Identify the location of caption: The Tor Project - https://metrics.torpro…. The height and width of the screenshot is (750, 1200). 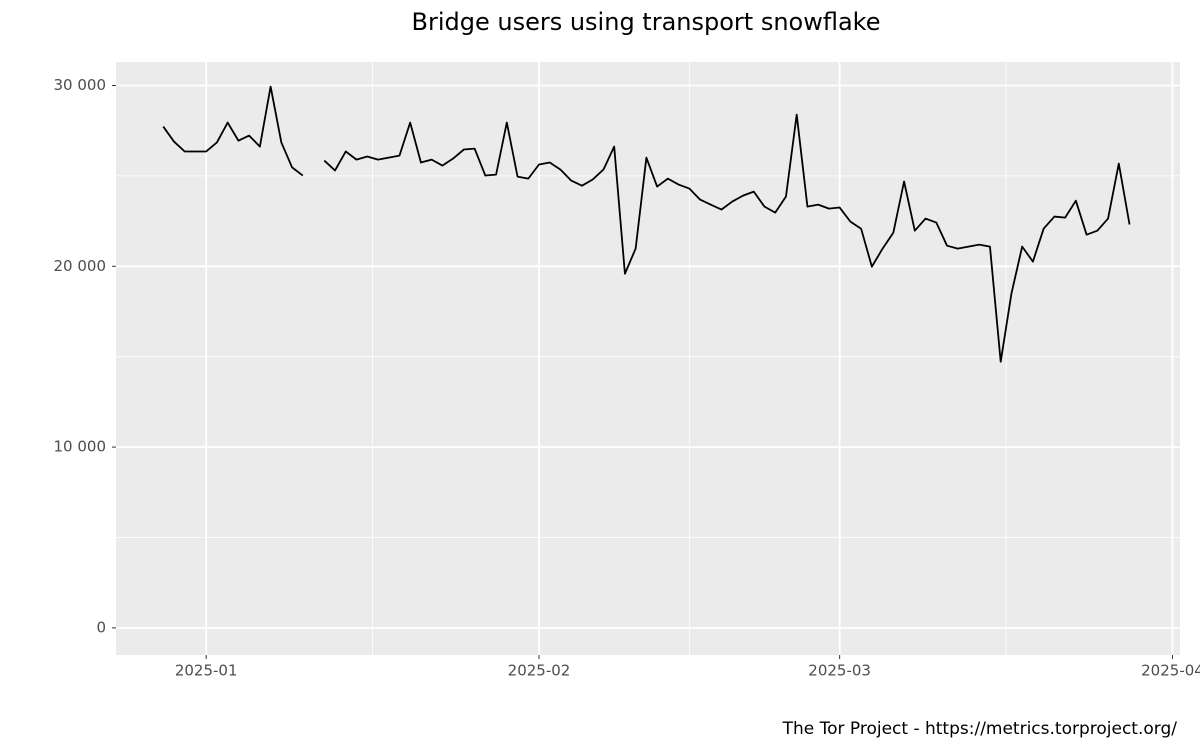
(980, 729).